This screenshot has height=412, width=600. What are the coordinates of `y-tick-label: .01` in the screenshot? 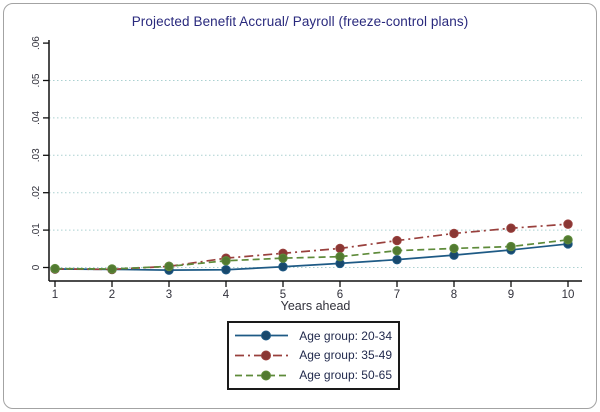 It's located at (36, 230).